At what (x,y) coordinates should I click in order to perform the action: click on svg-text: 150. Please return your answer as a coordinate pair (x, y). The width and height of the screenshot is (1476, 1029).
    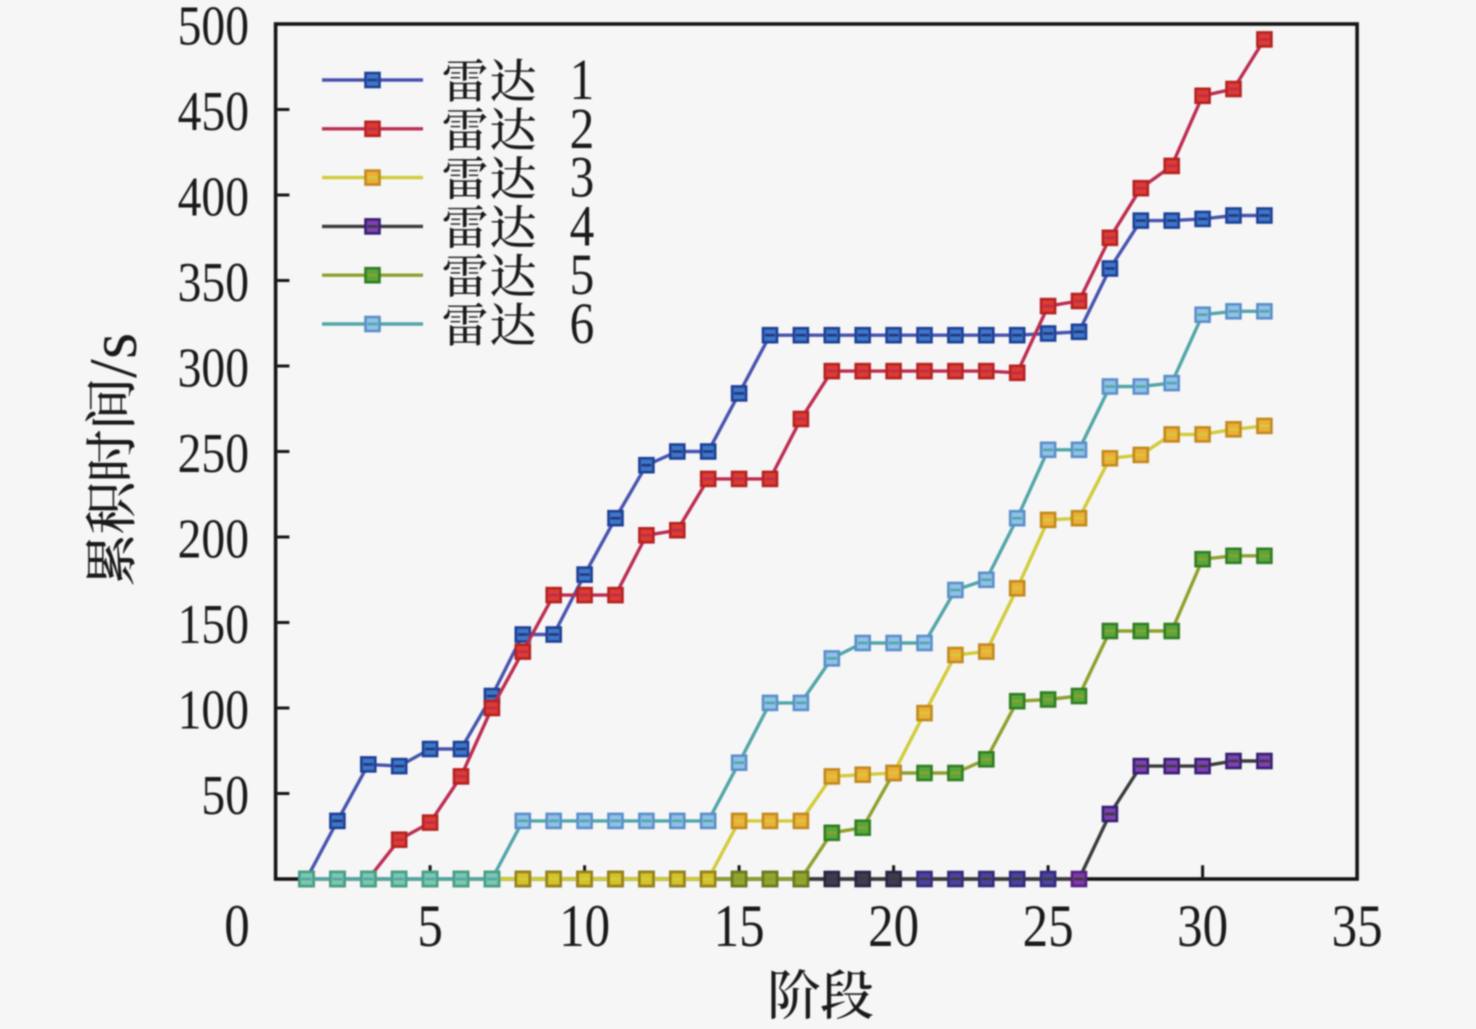
    Looking at the image, I should click on (213, 625).